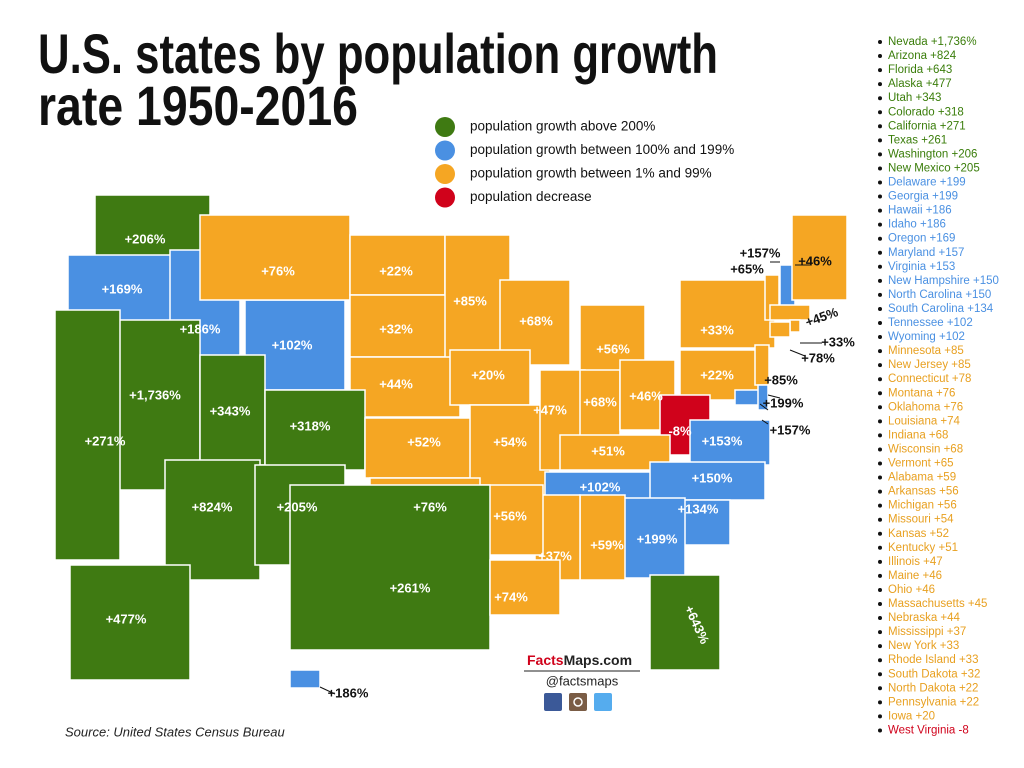 Image resolution: width=1024 pixels, height=768 pixels. I want to click on state-label: +134%, so click(698, 508).